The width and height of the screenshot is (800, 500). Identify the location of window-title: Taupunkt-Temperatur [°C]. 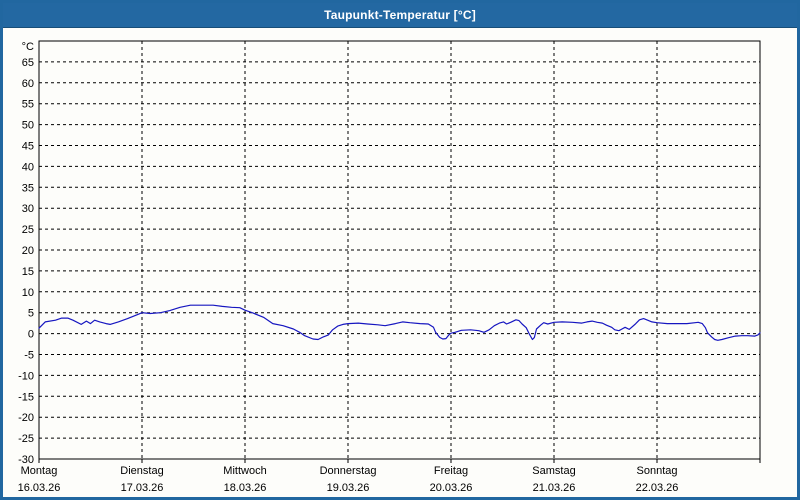
(400, 15).